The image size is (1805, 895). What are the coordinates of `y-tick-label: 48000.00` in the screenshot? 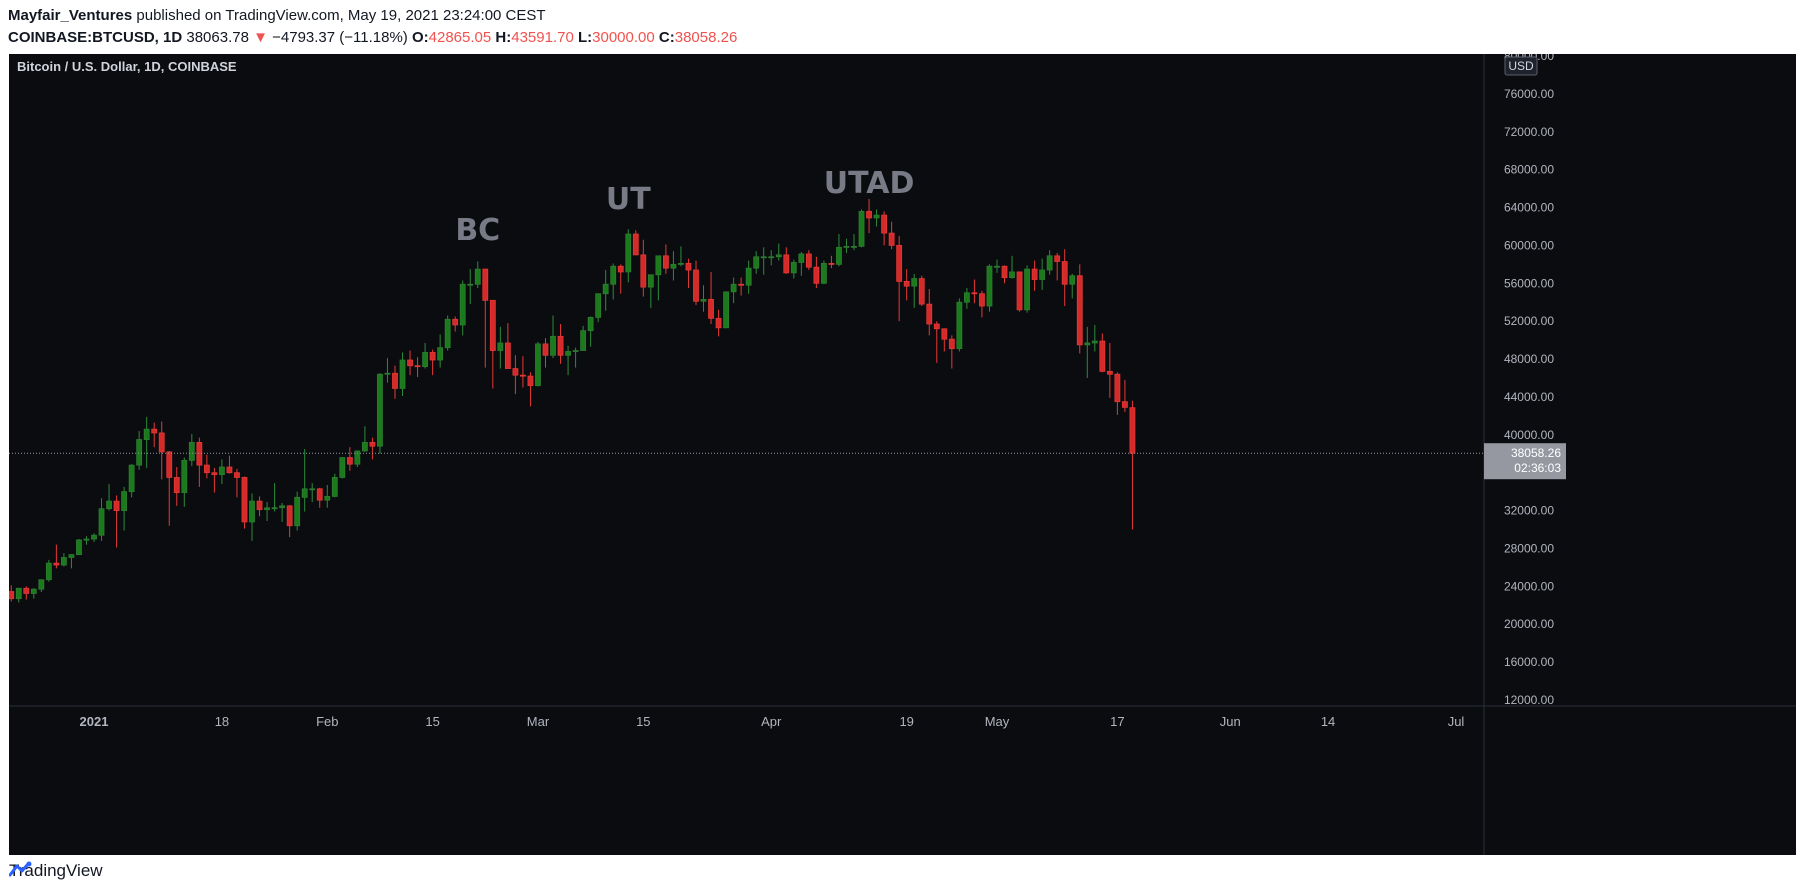 It's located at (1529, 359).